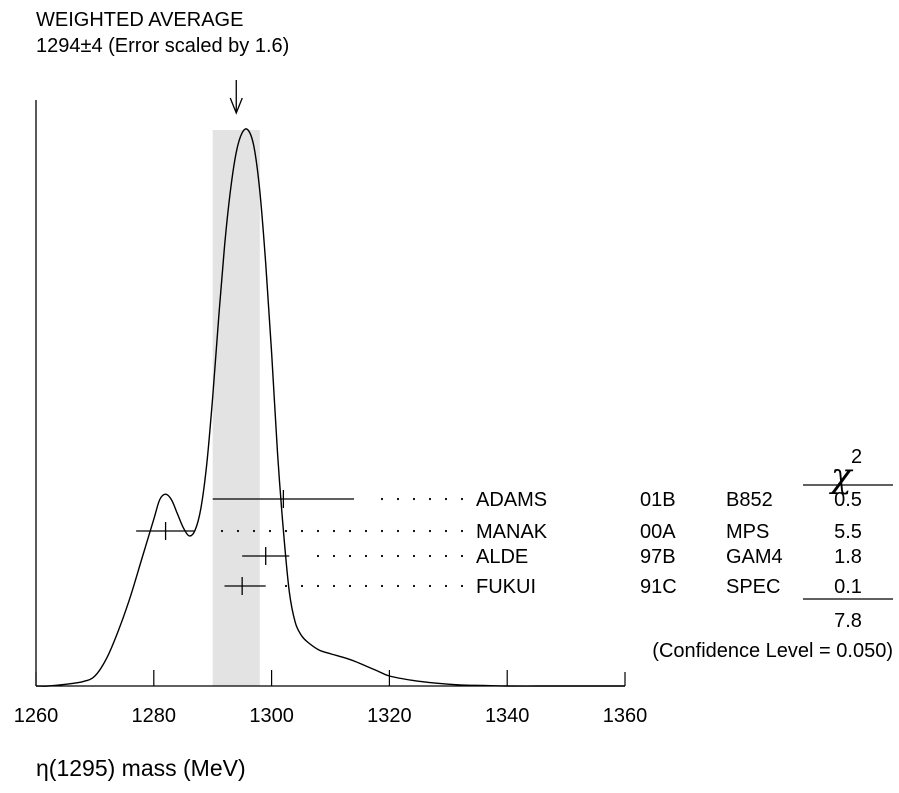  What do you see at coordinates (502, 557) in the screenshot?
I see `measurement-name: ALDE` at bounding box center [502, 557].